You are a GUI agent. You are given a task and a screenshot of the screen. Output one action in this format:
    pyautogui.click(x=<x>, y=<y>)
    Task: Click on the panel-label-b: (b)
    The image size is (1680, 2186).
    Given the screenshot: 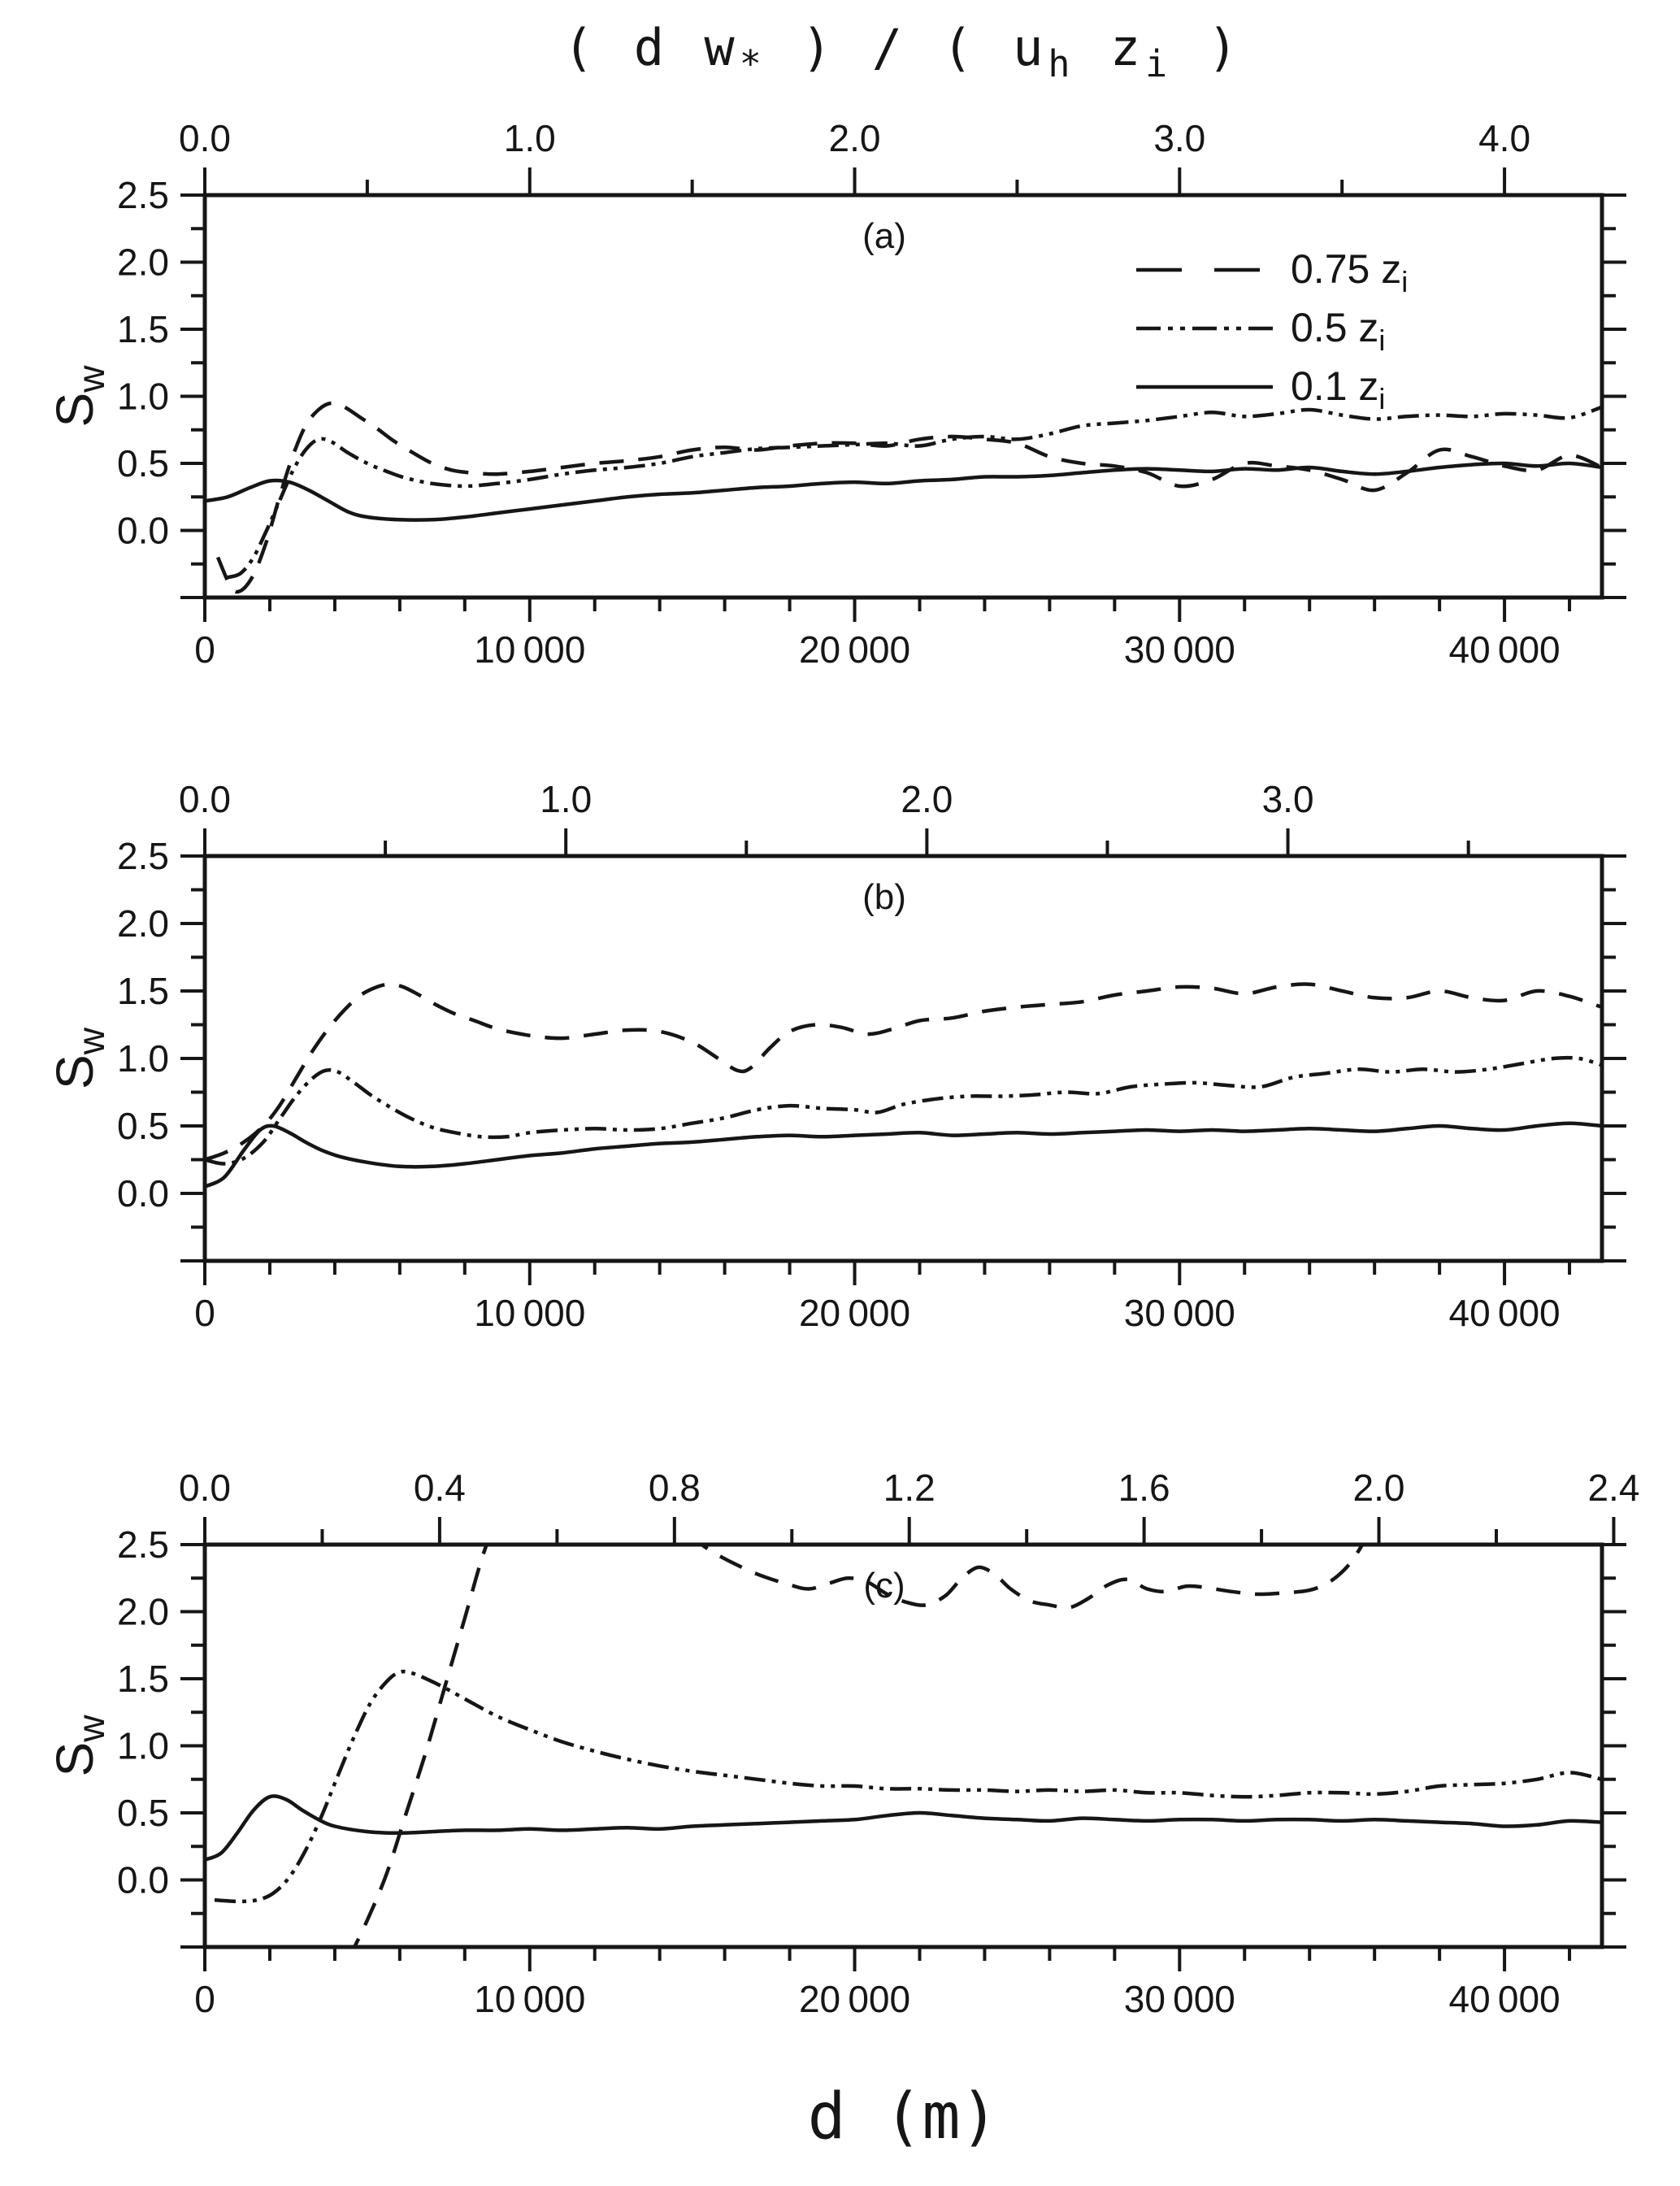 What is the action you would take?
    pyautogui.click(x=884, y=897)
    